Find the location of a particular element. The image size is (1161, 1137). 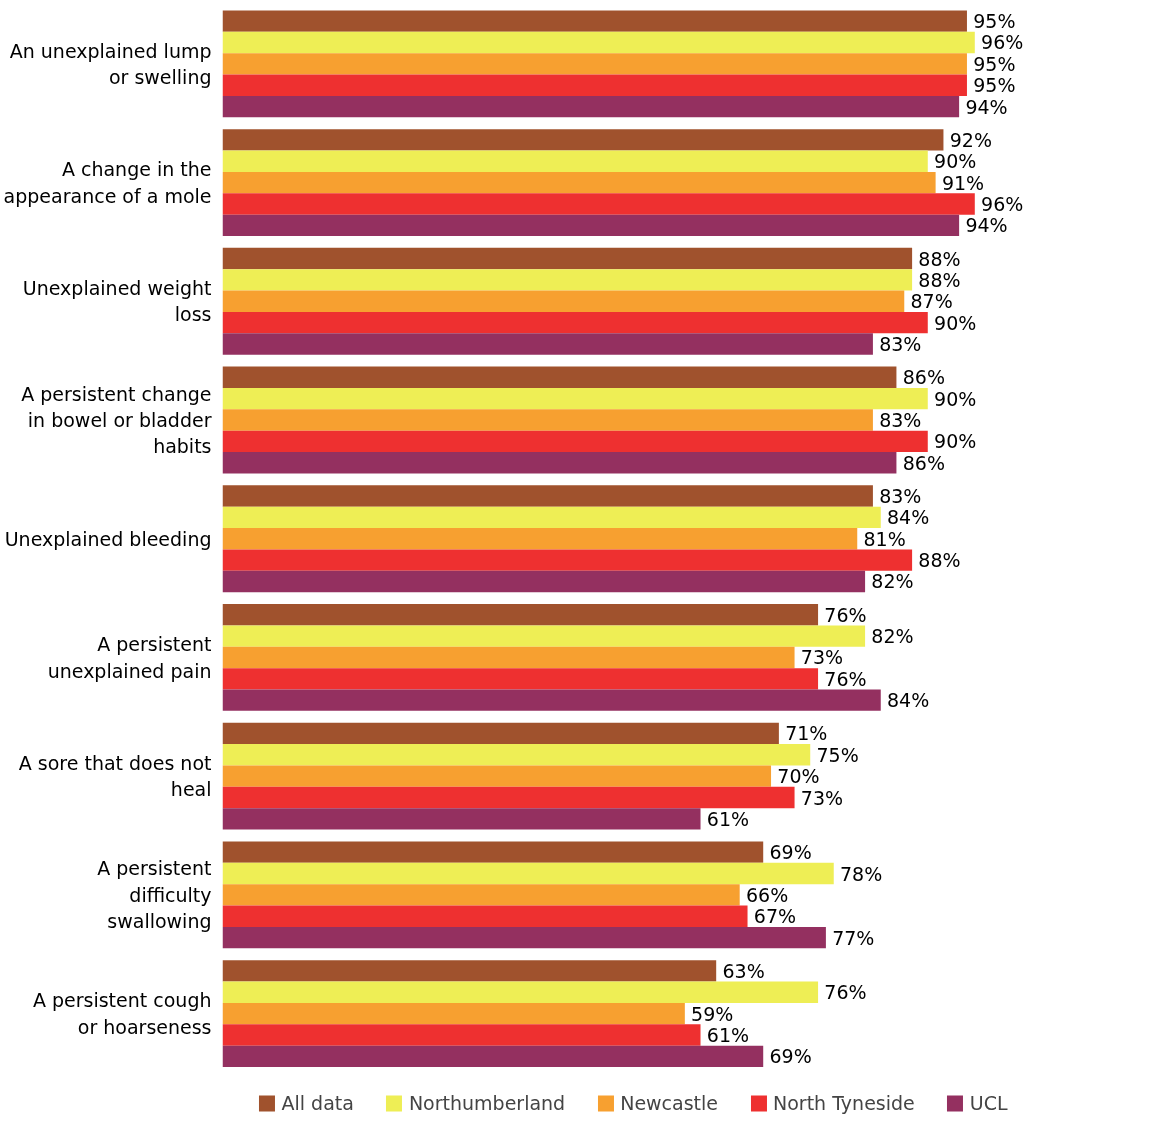

y-tick-label: A persistent cough or hoarseness is located at coordinates (122, 1013).